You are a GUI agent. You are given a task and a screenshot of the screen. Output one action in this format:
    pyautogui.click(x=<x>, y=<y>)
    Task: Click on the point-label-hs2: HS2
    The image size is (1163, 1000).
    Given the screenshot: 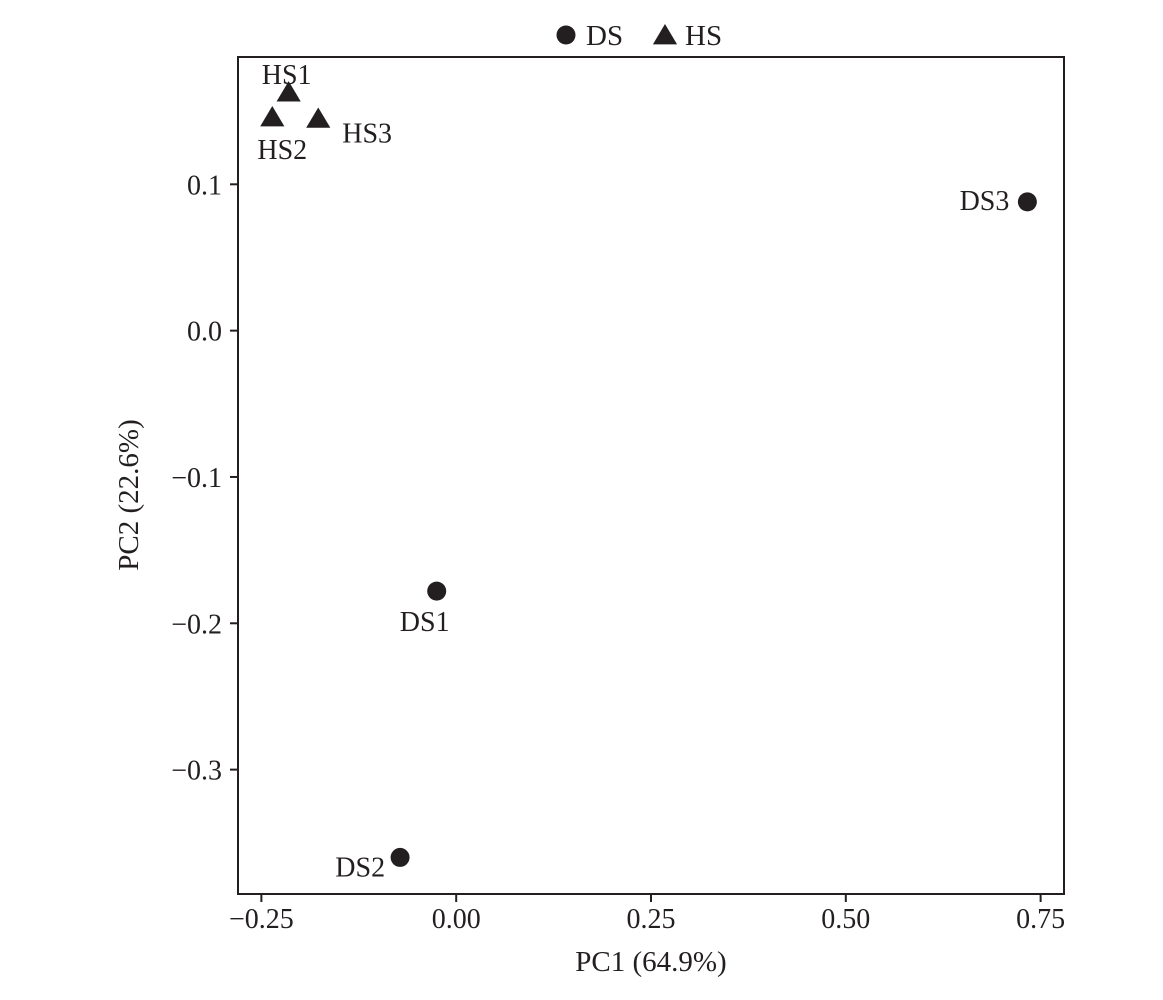 What is the action you would take?
    pyautogui.click(x=282, y=150)
    